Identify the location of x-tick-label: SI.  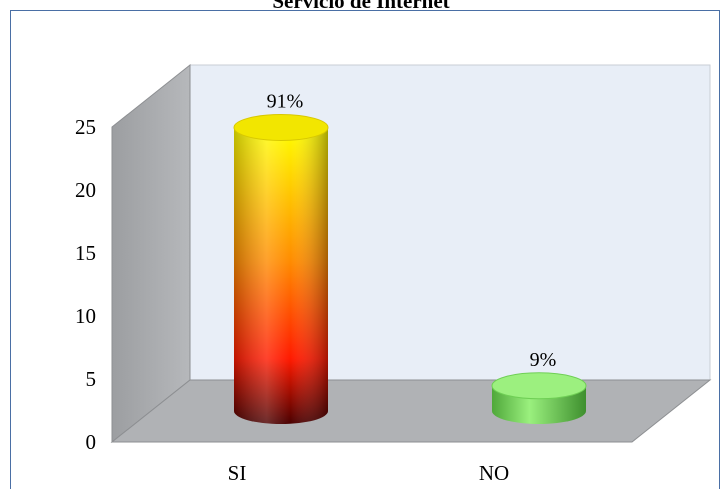
(237, 473).